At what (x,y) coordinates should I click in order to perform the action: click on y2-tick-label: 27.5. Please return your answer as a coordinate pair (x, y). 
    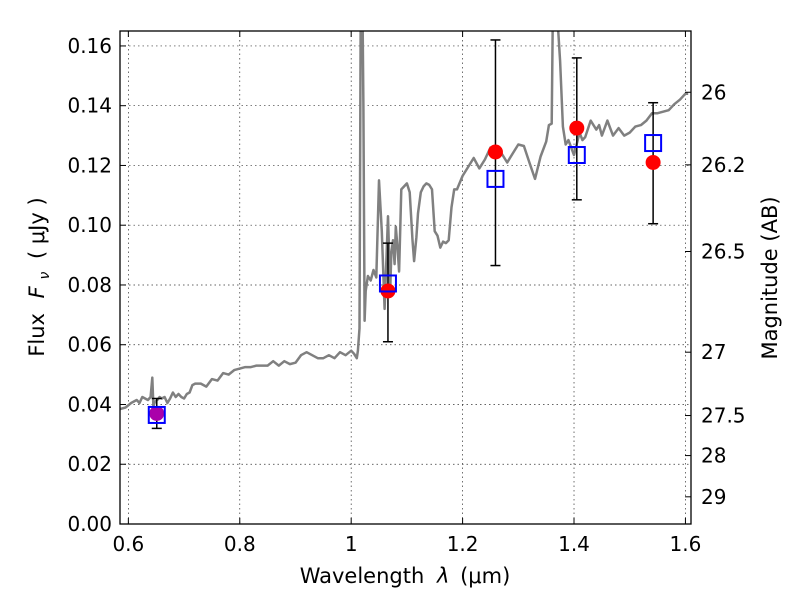
    Looking at the image, I should click on (723, 416).